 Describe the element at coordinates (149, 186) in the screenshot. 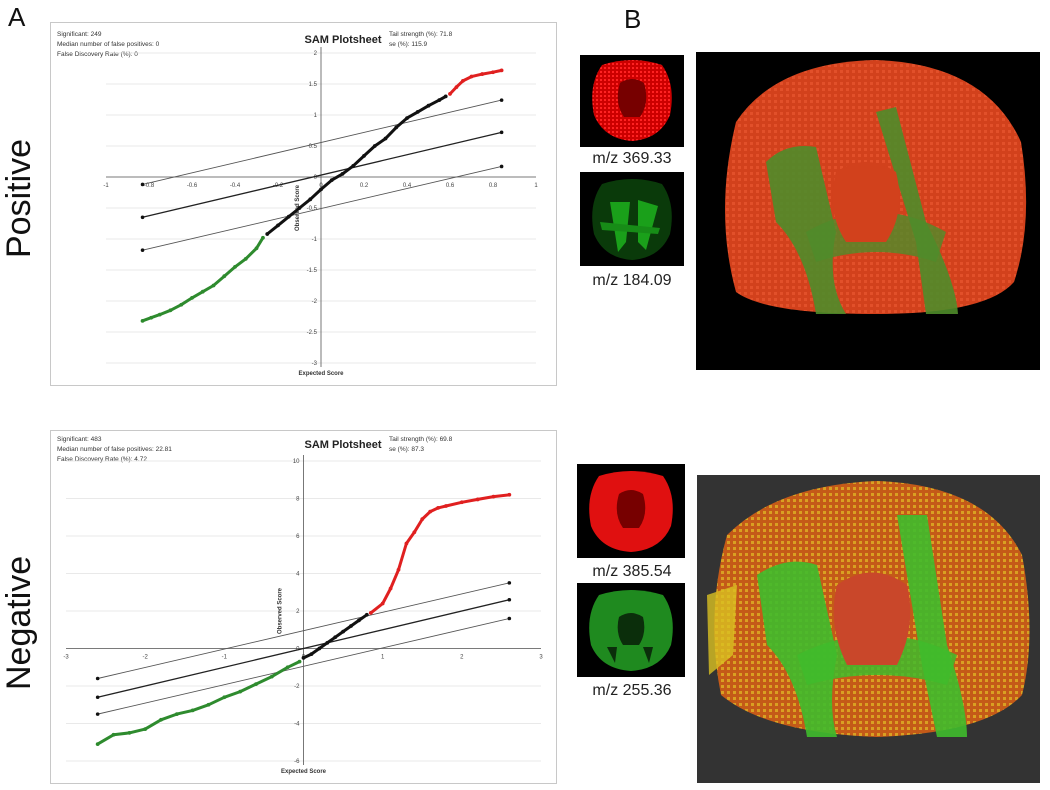

I see `x-tick-label: -0.8` at that location.